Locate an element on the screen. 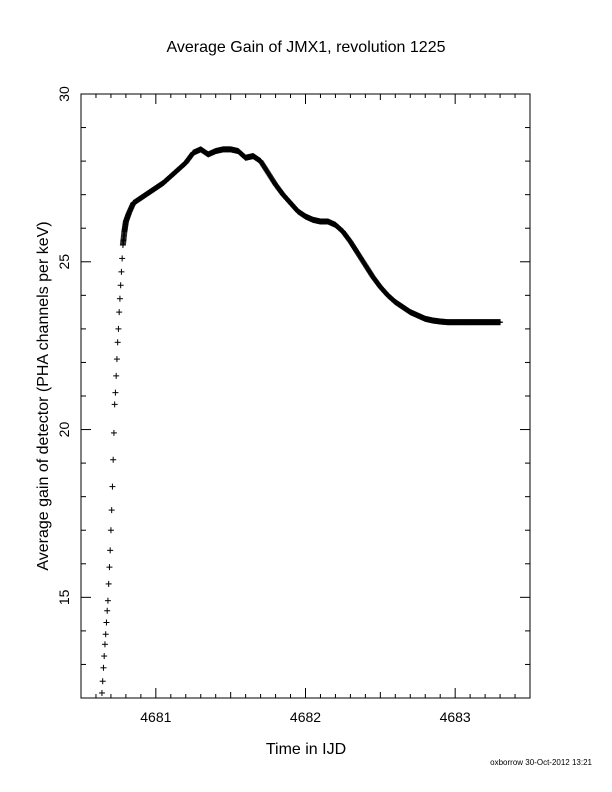  y-tick-label: 25 is located at coordinates (64, 262).